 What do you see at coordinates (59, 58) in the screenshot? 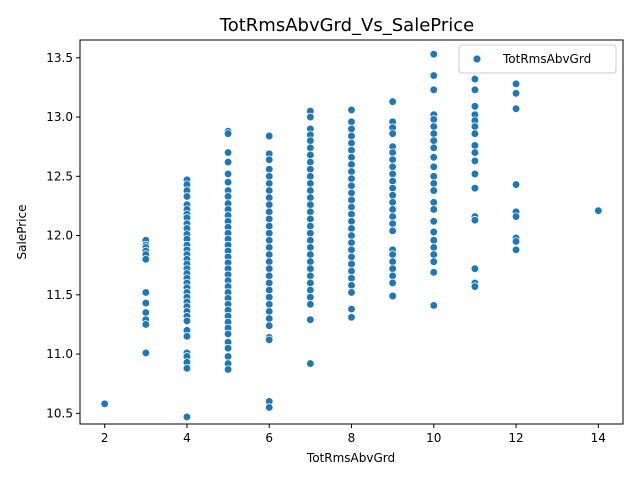
I see `y-tick-label: 13.5` at bounding box center [59, 58].